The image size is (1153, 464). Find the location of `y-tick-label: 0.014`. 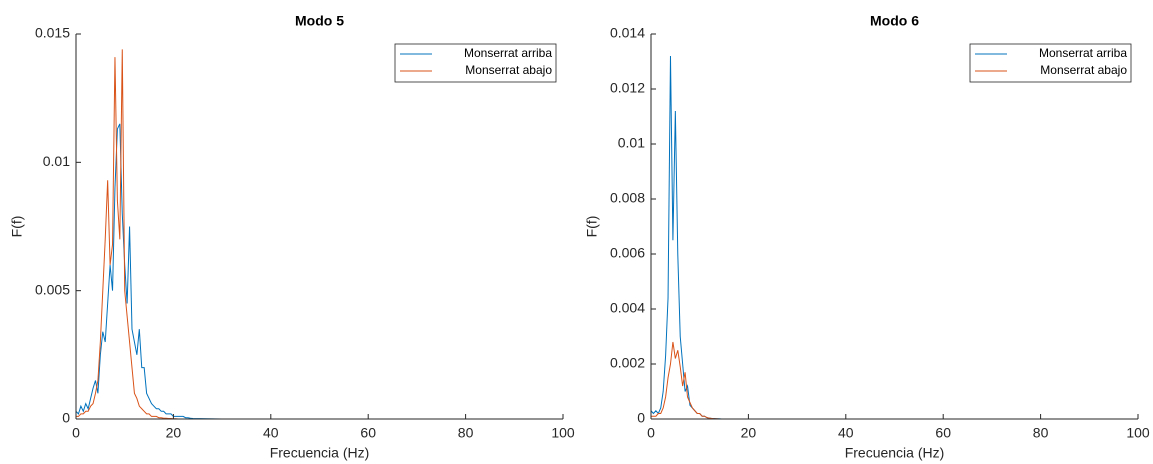

y-tick-label: 0.014 is located at coordinates (627, 33).